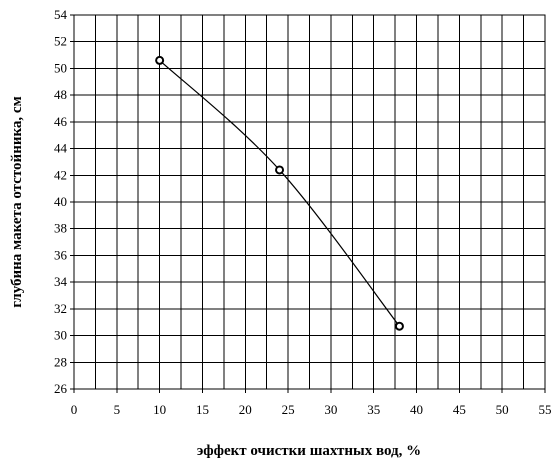  I want to click on x-axis-ticks: 0 5 10 15 20 25 30 35 40 45 50 55, so click(311, 403).